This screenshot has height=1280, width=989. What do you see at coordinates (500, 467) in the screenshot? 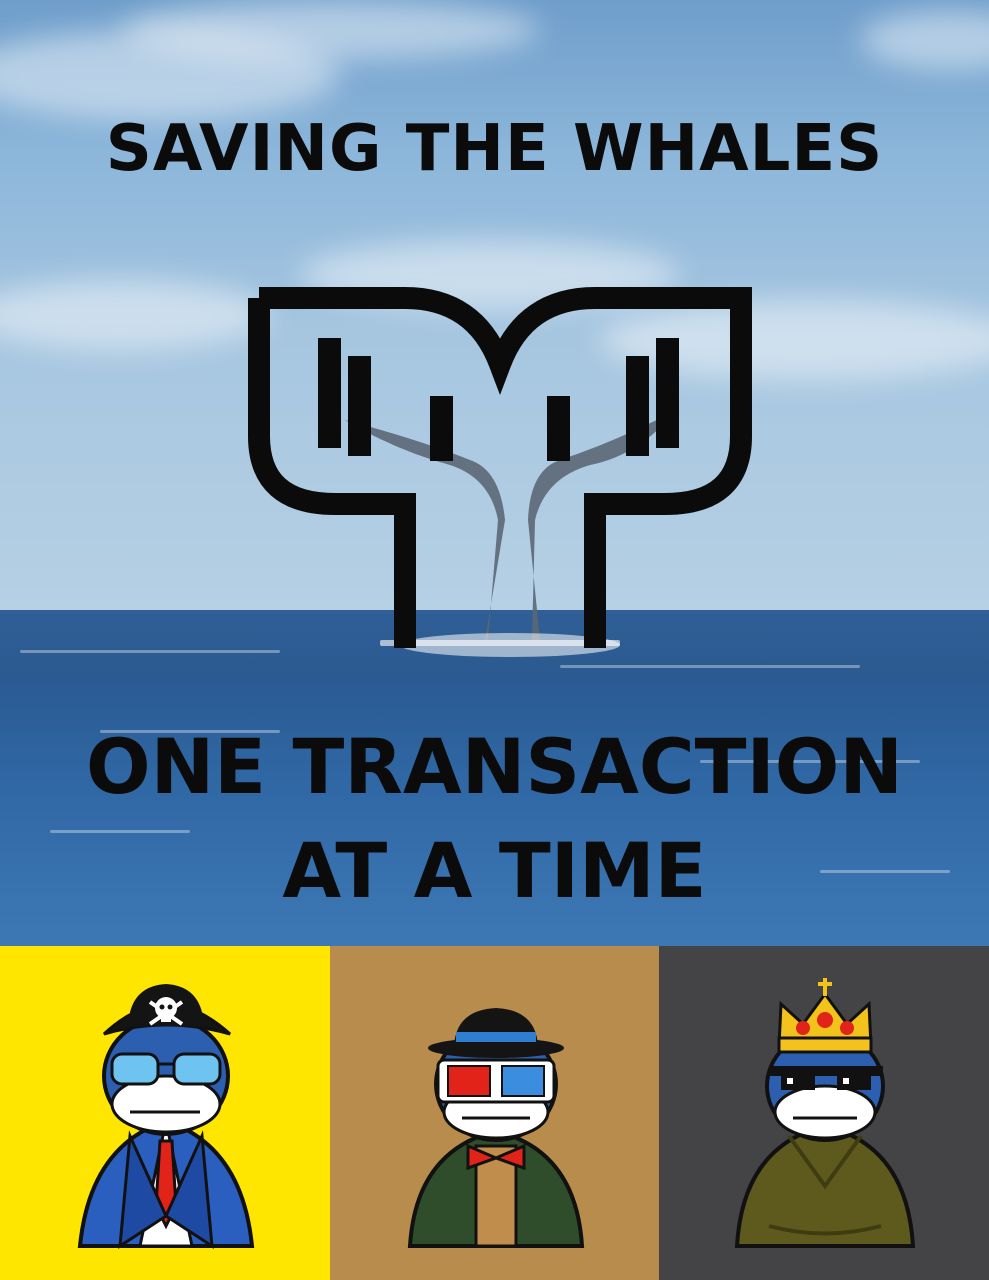
I see `whale-tail-logo` at bounding box center [500, 467].